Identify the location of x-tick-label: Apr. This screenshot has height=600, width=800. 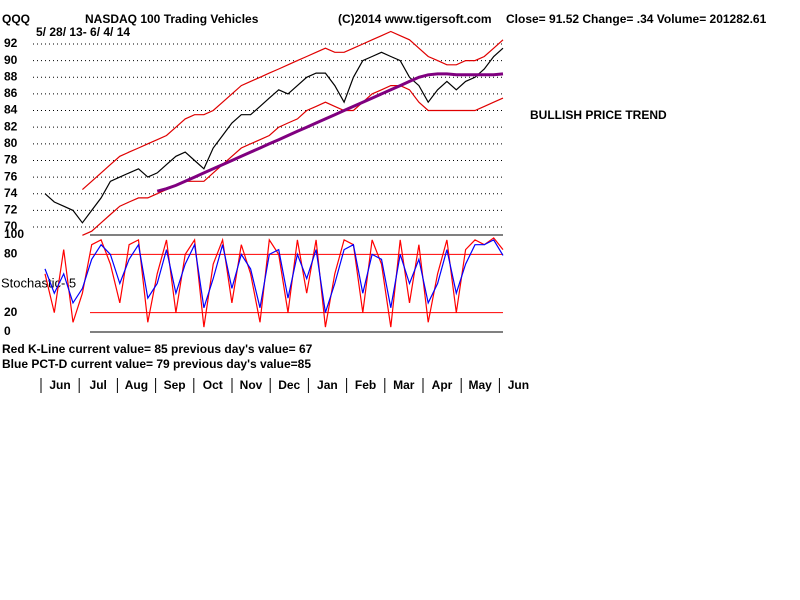
(442, 385).